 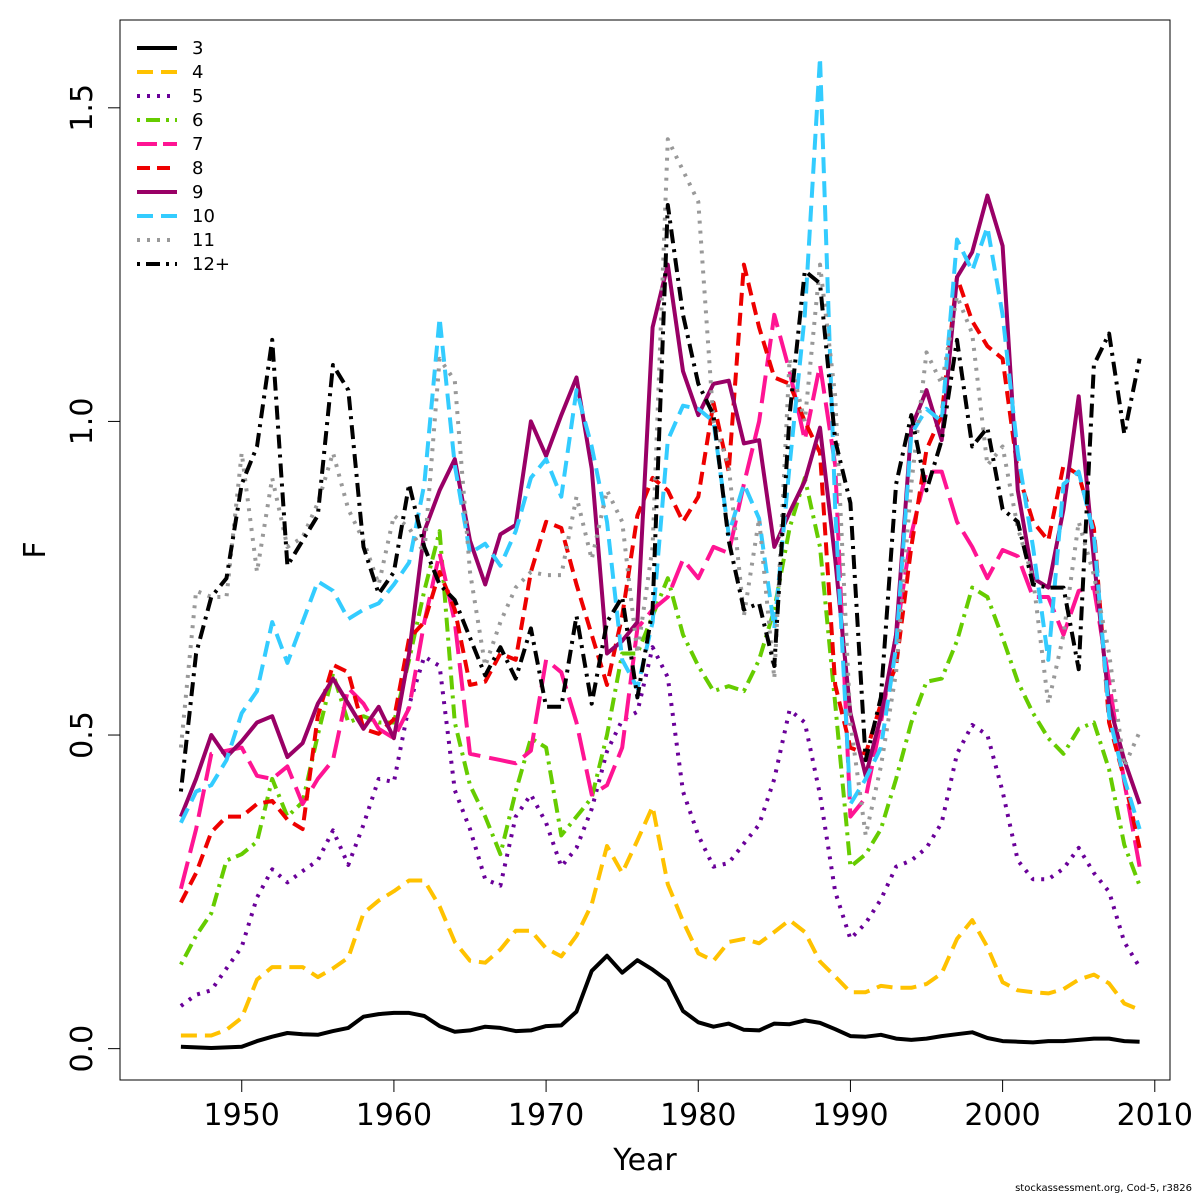 I want to click on legend-label: 7, so click(x=197, y=144).